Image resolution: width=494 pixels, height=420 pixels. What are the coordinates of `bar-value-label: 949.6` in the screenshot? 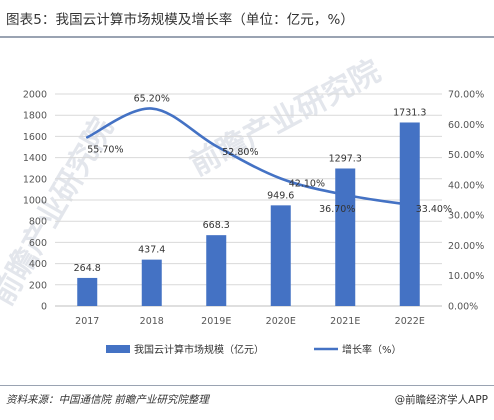 It's located at (280, 195).